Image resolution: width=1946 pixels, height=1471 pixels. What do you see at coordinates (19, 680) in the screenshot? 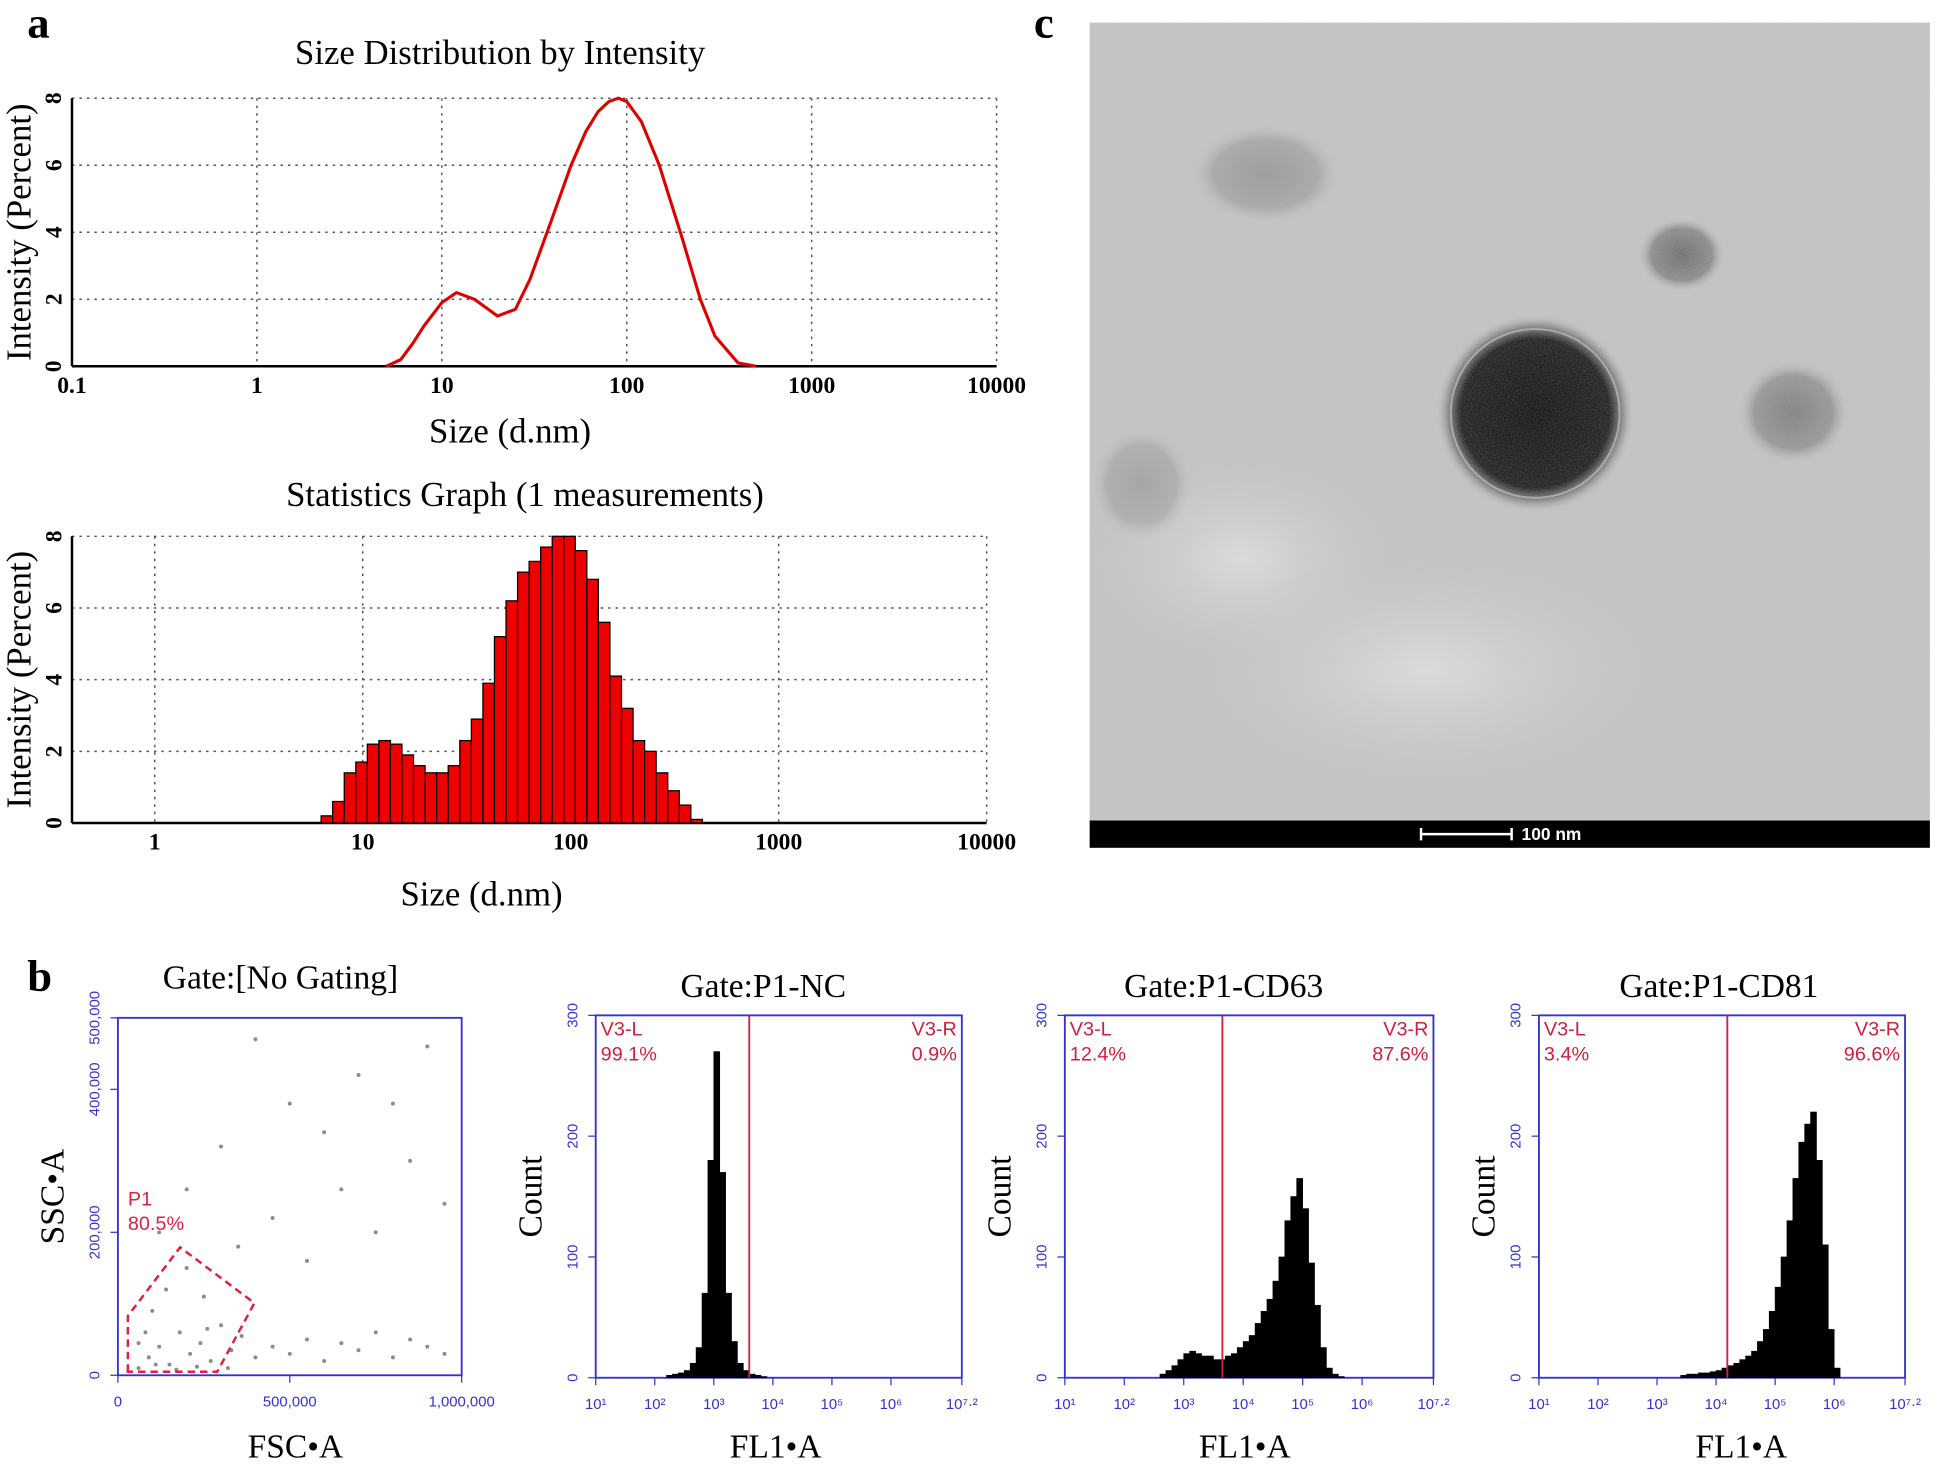
I see `y-axis-label: Intensity (Percent)` at bounding box center [19, 680].